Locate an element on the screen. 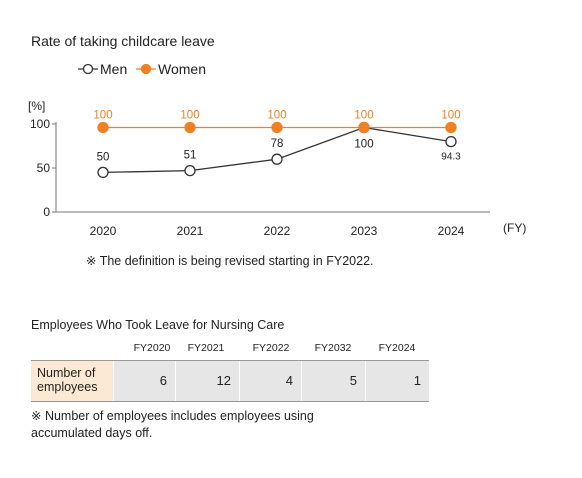  data-label-men-2020: 50 is located at coordinates (103, 157).